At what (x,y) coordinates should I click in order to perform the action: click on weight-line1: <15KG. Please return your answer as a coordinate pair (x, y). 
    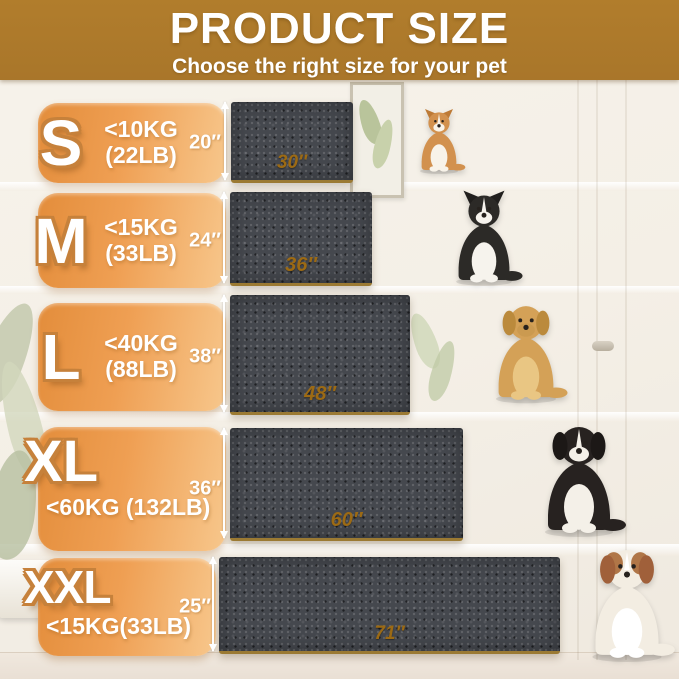
    Looking at the image, I should click on (141, 226).